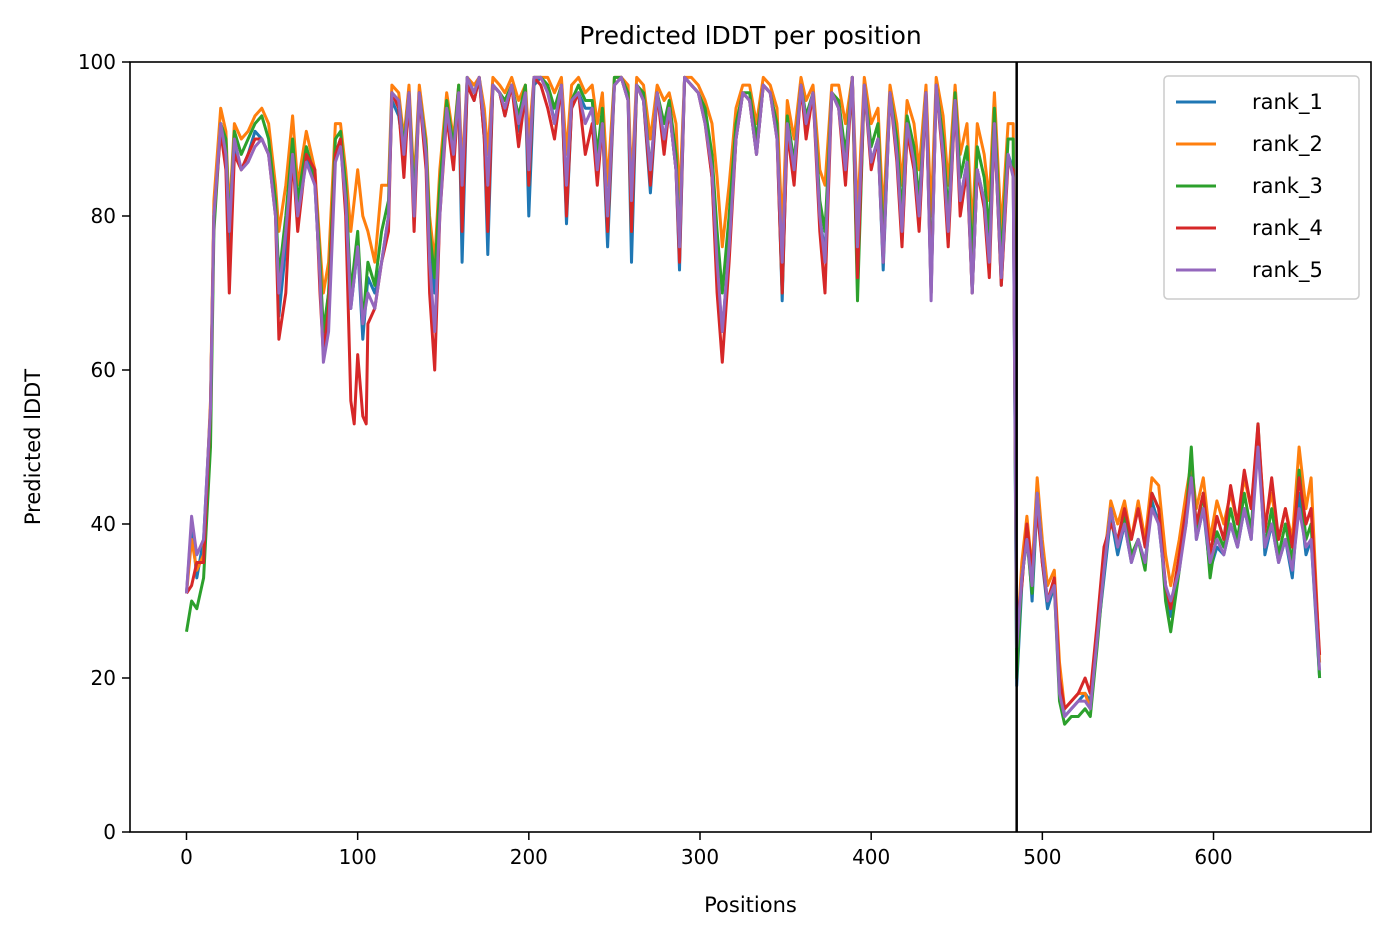 Image resolution: width=1391 pixels, height=939 pixels. I want to click on y-tick-label: 100, so click(97, 62).